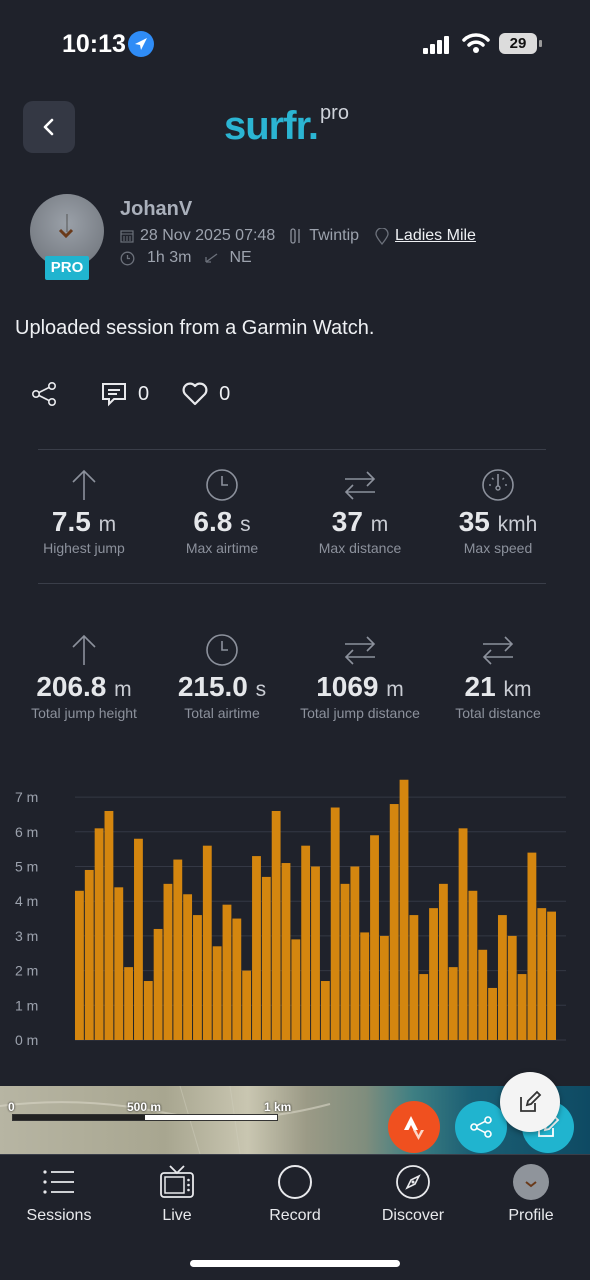  Describe the element at coordinates (498, 511) in the screenshot. I see `stat-max-speed: 35 kmh Max speed` at that location.